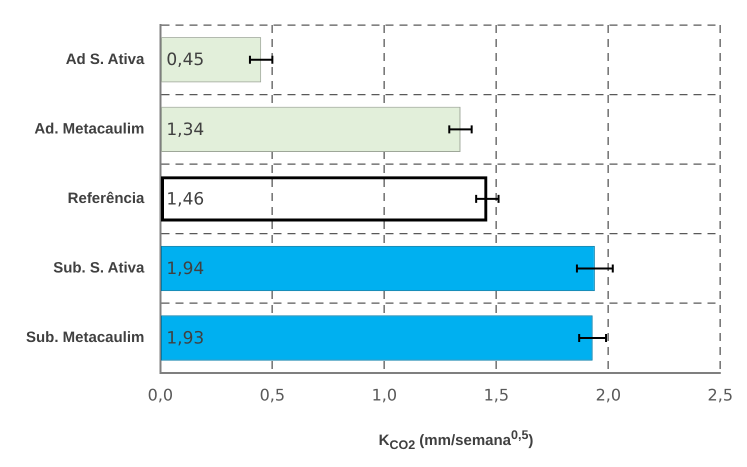 This screenshot has width=747, height=467. What do you see at coordinates (185, 268) in the screenshot?
I see `data-label: 1,94` at bounding box center [185, 268].